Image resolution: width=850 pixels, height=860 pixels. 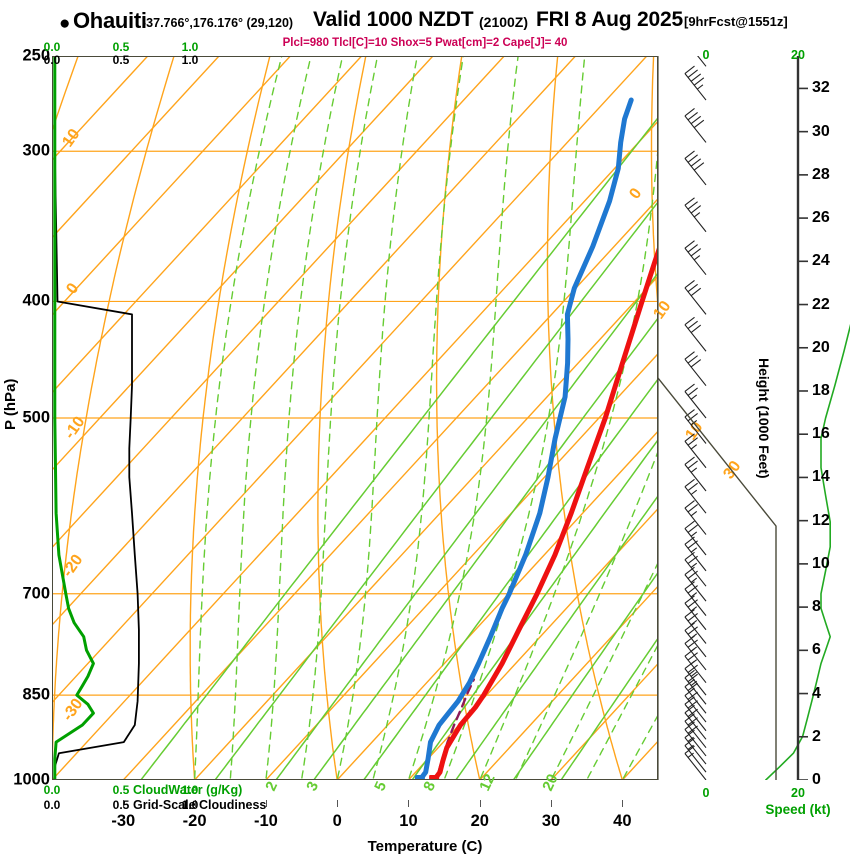 What do you see at coordinates (121, 790) in the screenshot?
I see `cloudwater-tick-bottom: 0.5` at bounding box center [121, 790].